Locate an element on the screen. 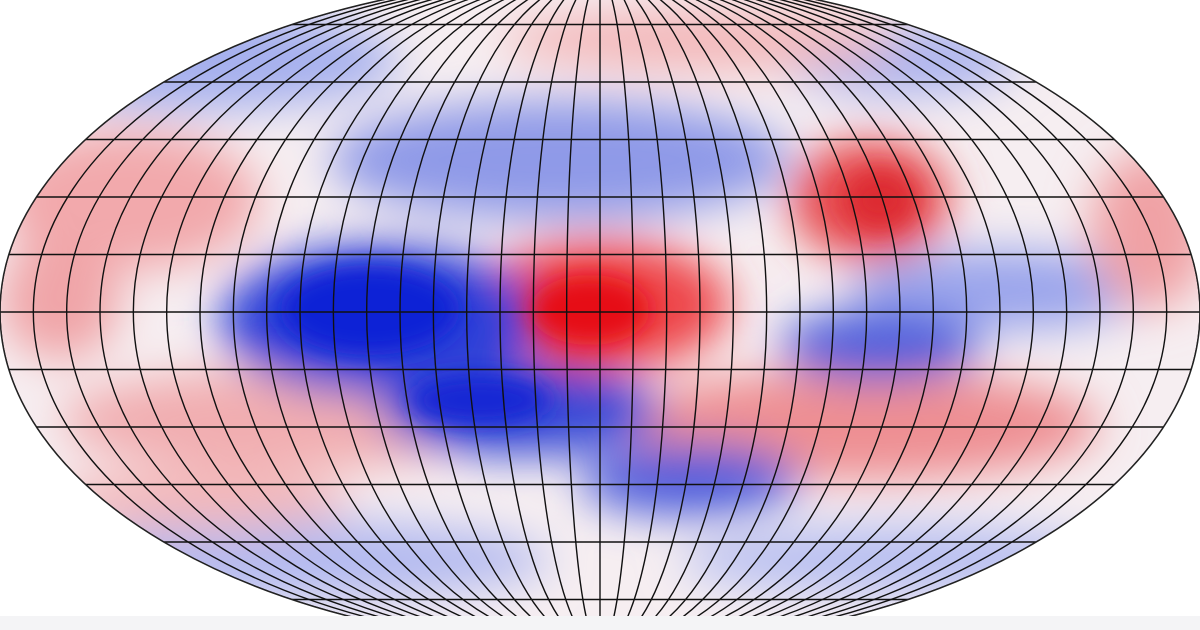 The height and width of the screenshot is (630, 1200). bottom-strip is located at coordinates (600, 623).